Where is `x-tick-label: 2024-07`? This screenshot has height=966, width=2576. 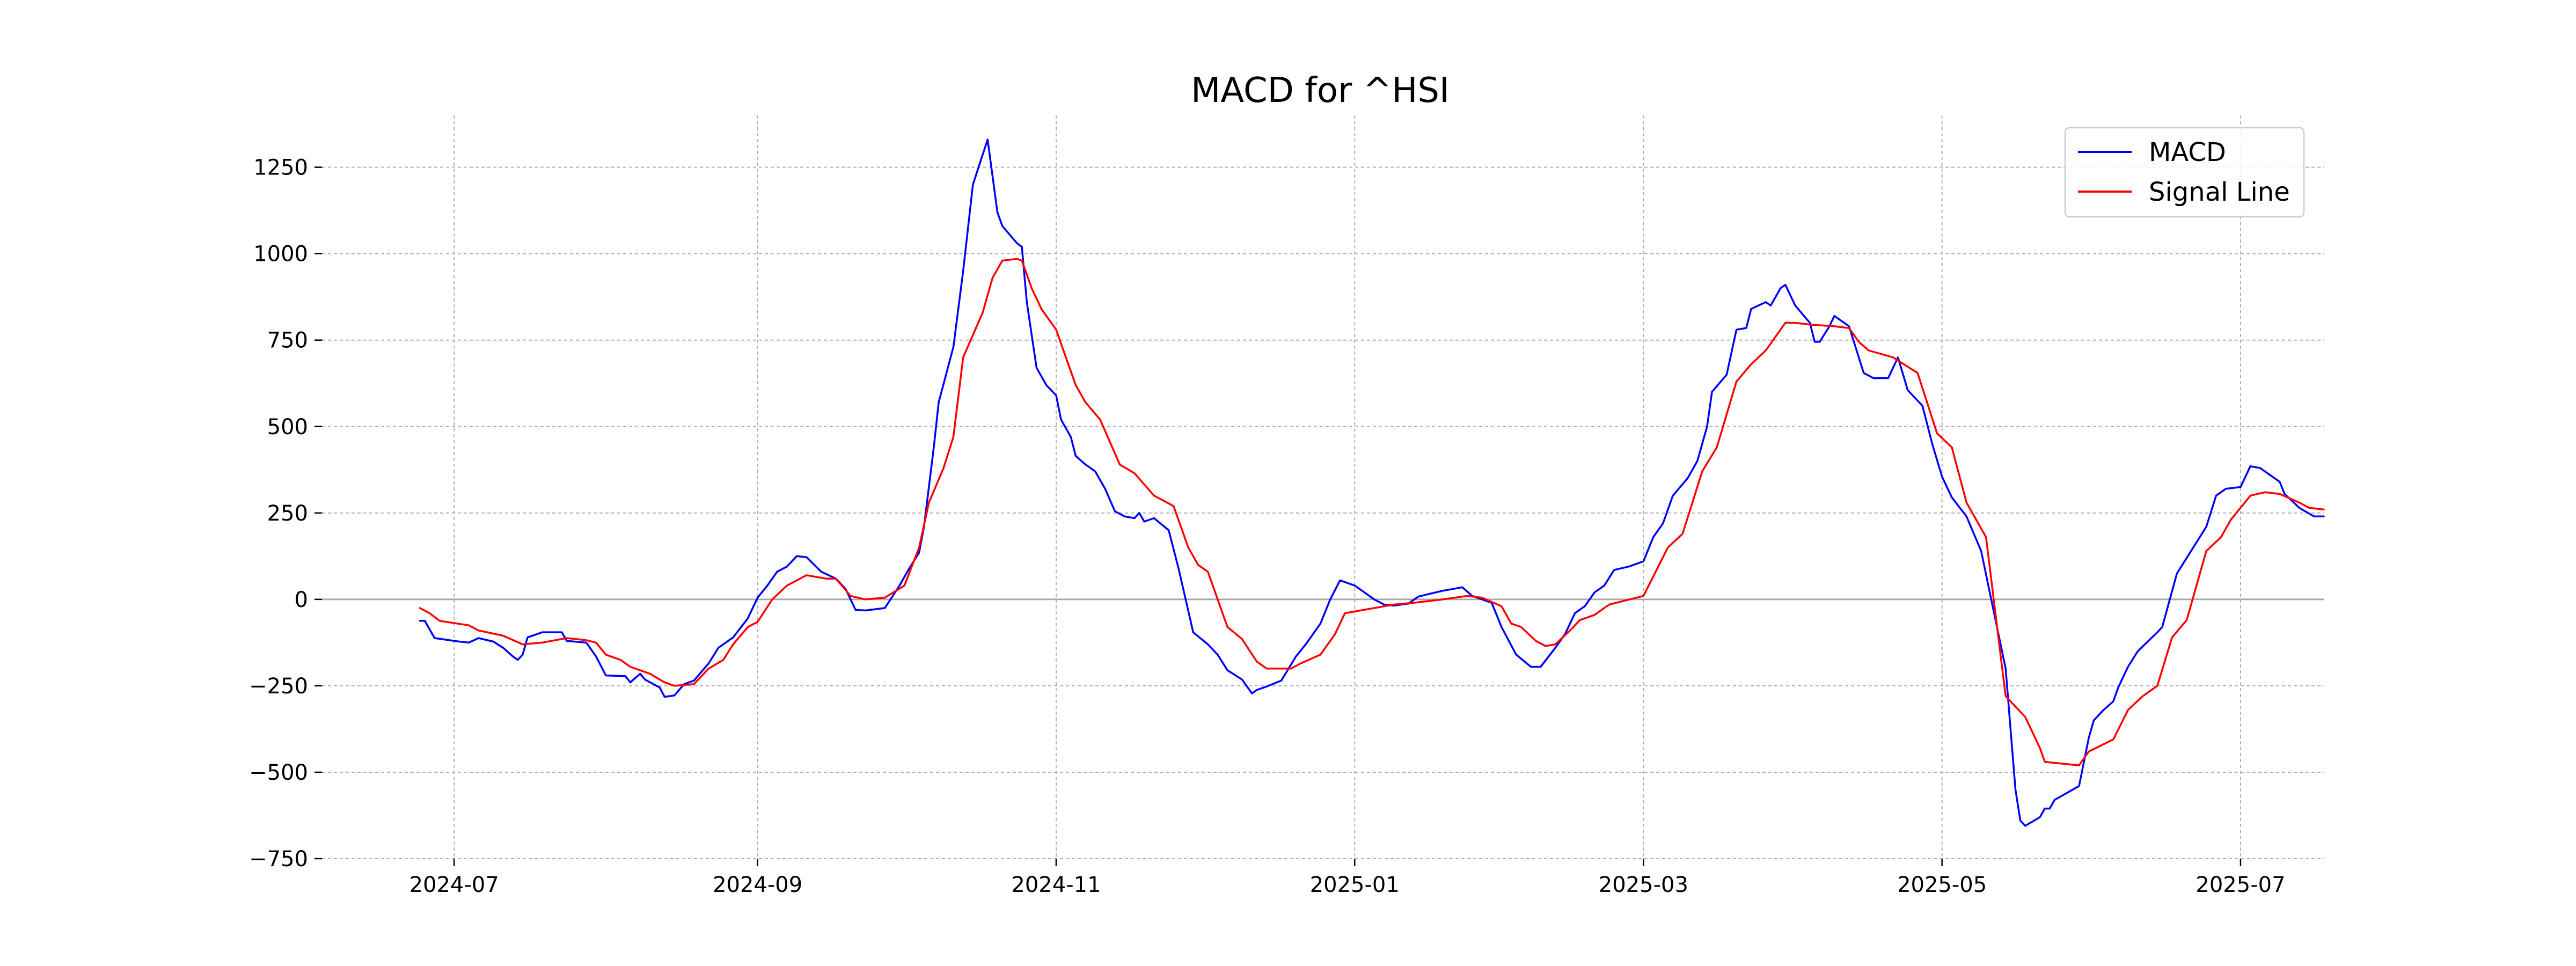 x-tick-label: 2024-07 is located at coordinates (454, 885).